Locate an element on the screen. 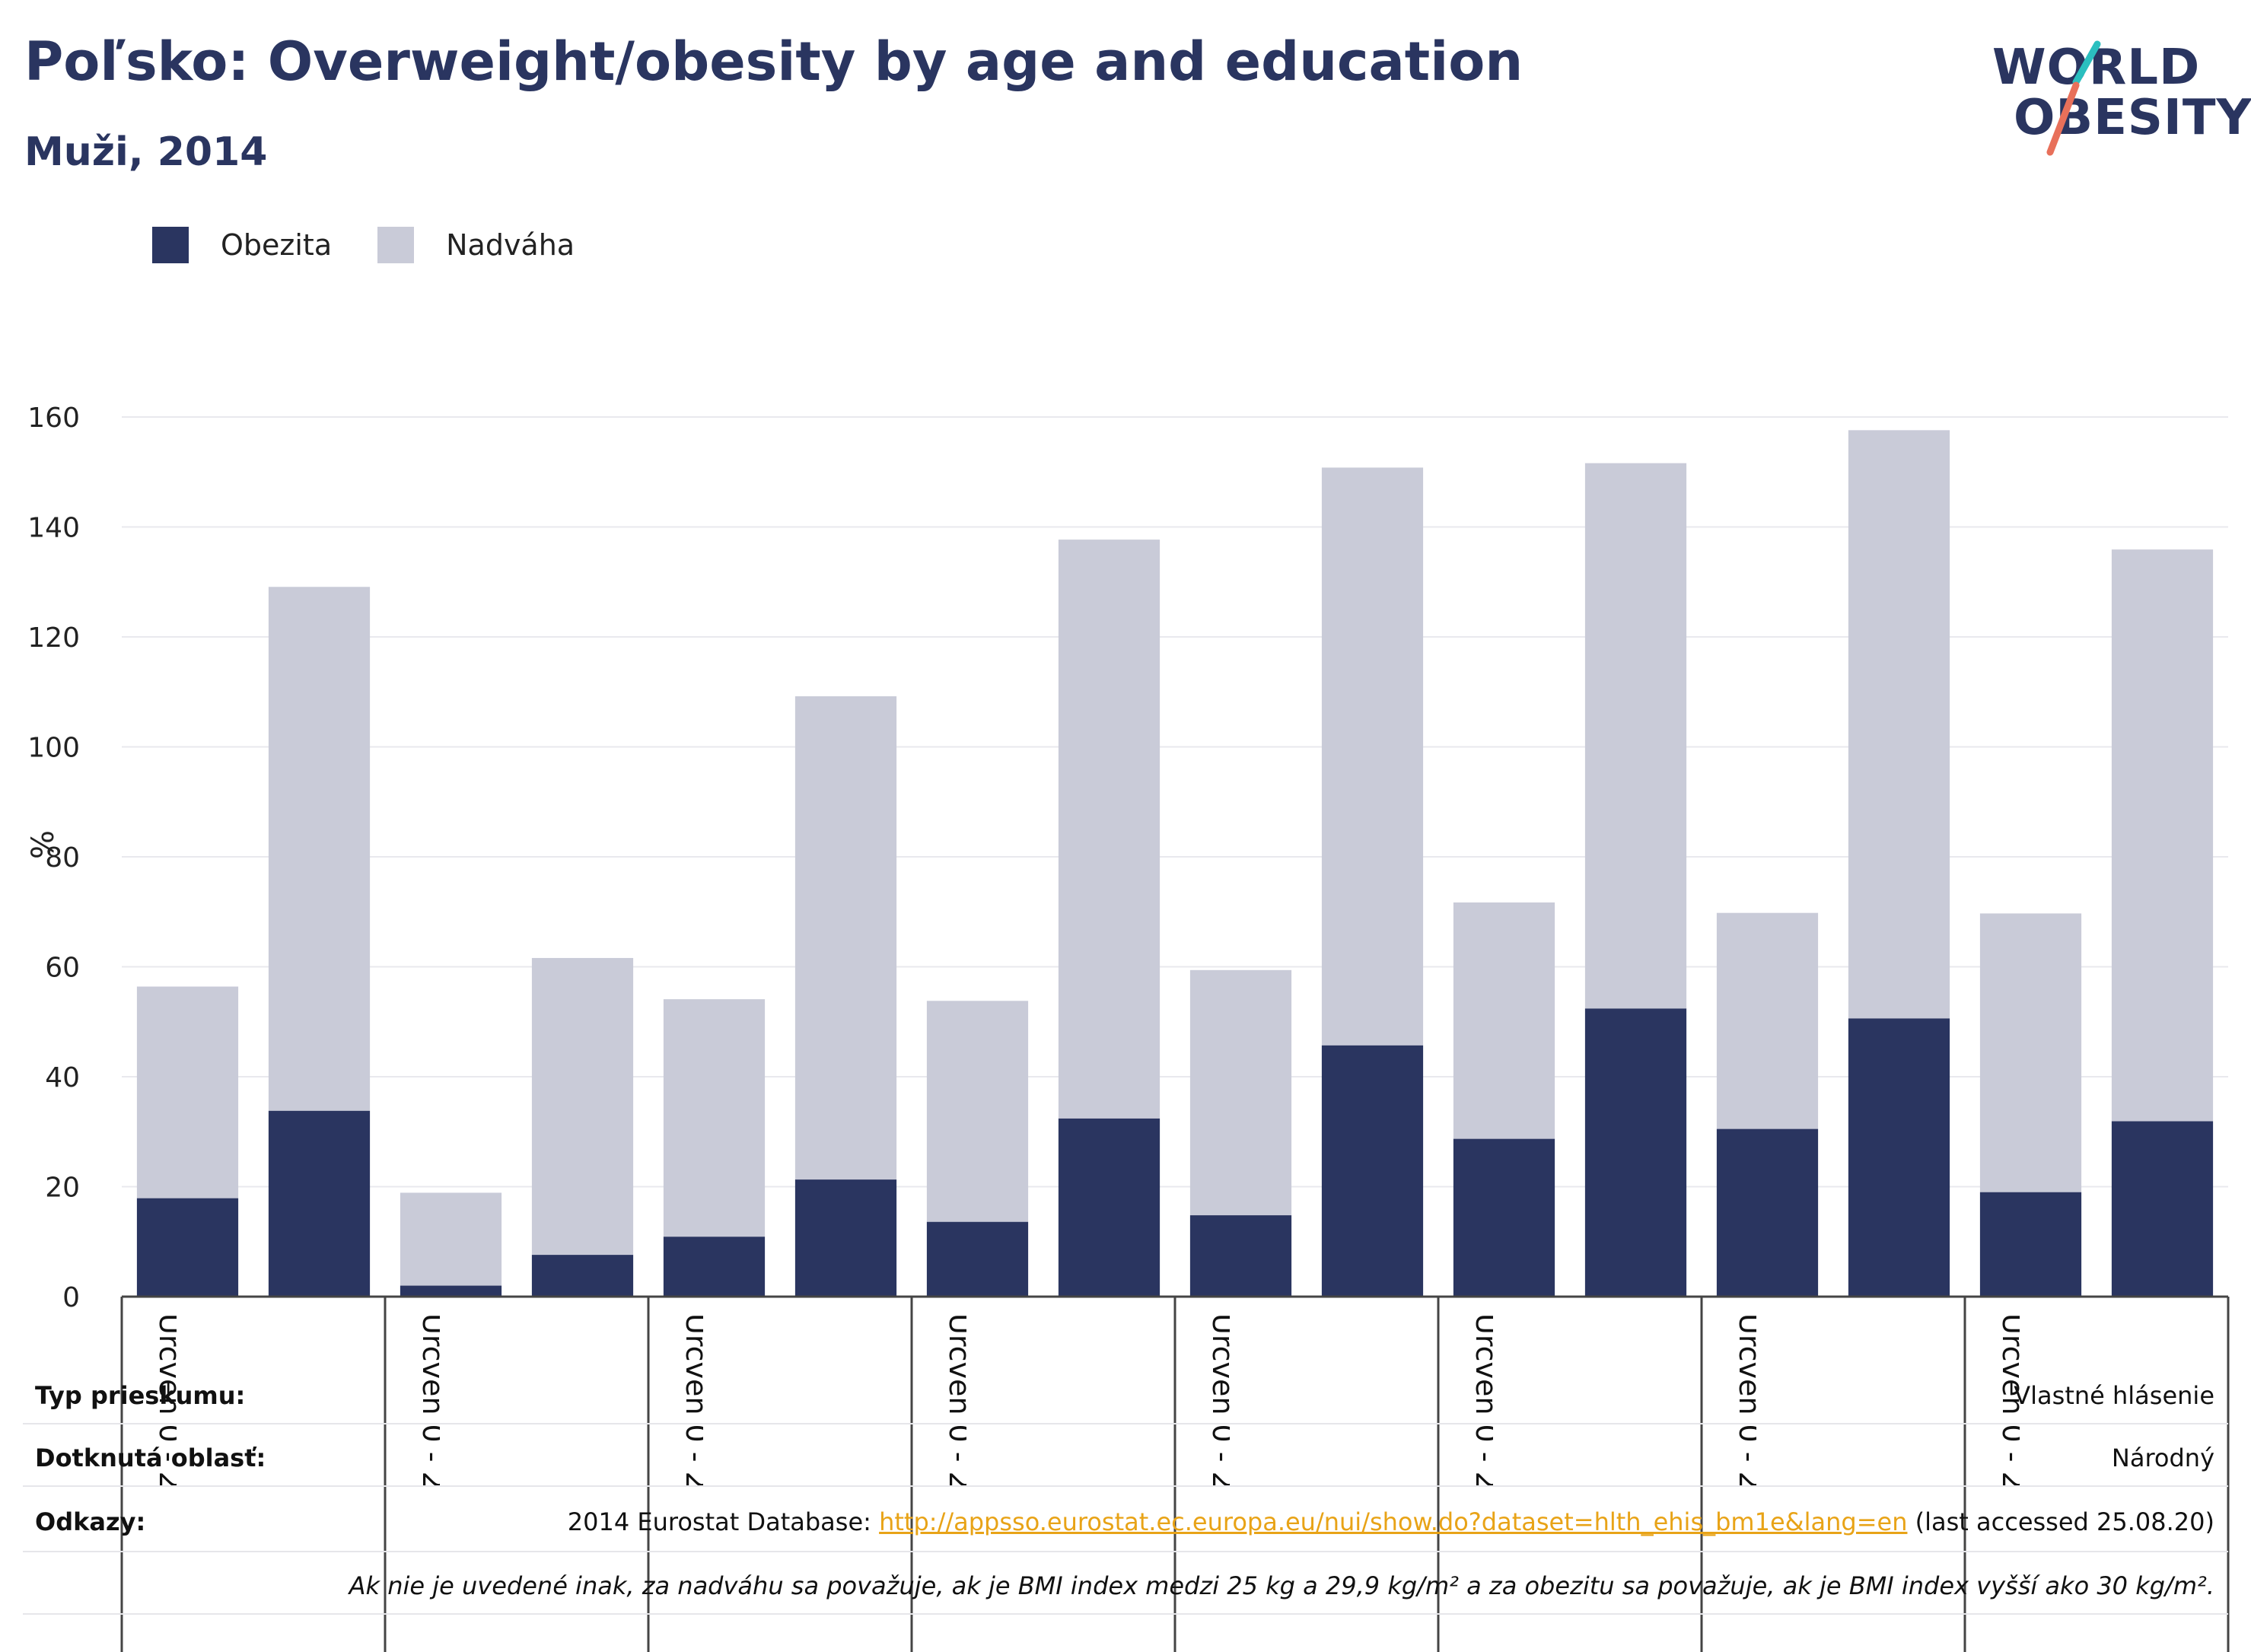 This screenshot has height=1652, width=2251. y-tick-label: 160 is located at coordinates (53, 418).